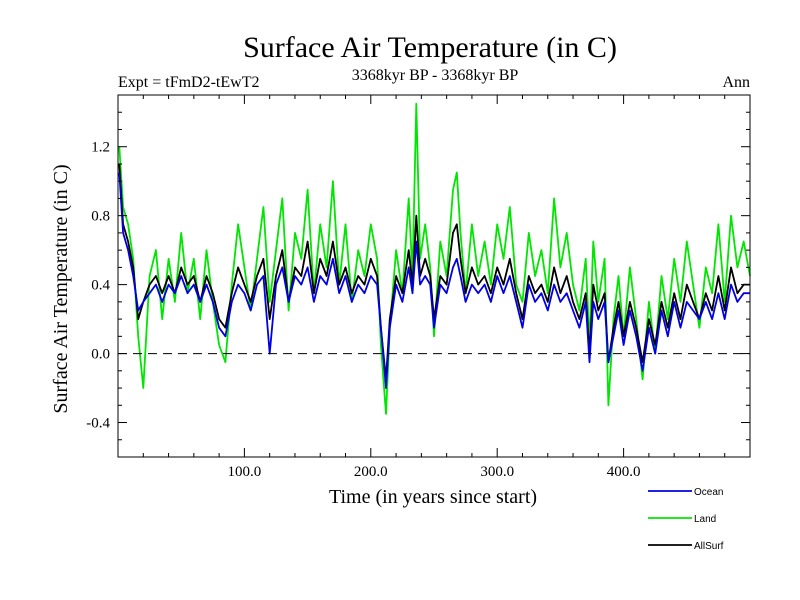  Describe the element at coordinates (245, 472) in the screenshot. I see `x-tick-label: 100.0` at that location.